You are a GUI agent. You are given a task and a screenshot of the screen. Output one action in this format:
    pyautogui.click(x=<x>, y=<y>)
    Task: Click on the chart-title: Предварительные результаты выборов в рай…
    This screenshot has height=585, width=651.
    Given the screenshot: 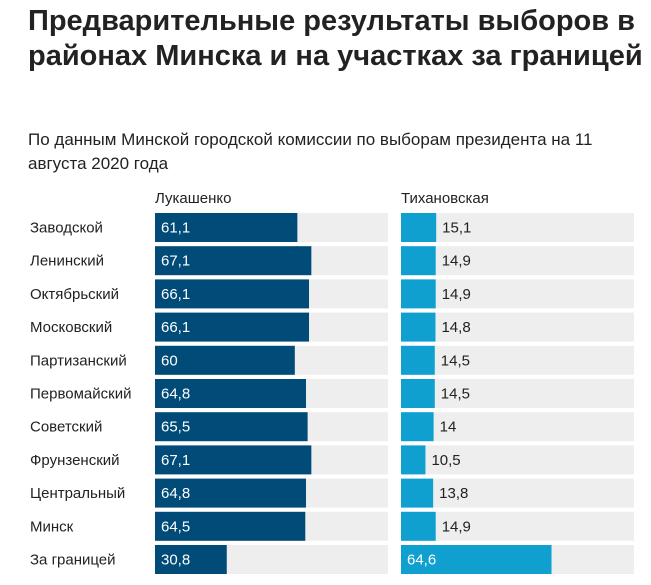 What is the action you would take?
    pyautogui.click(x=335, y=38)
    